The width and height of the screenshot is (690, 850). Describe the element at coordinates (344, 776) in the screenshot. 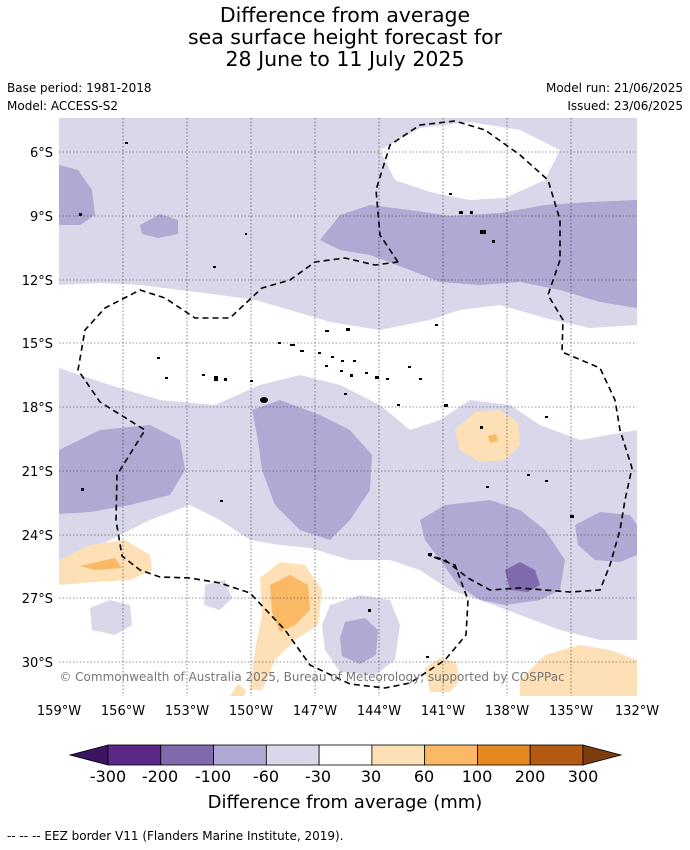

I see `colorbar-ticks: -300 -200 -100 -60 -30 30 60 100 200 300` at that location.